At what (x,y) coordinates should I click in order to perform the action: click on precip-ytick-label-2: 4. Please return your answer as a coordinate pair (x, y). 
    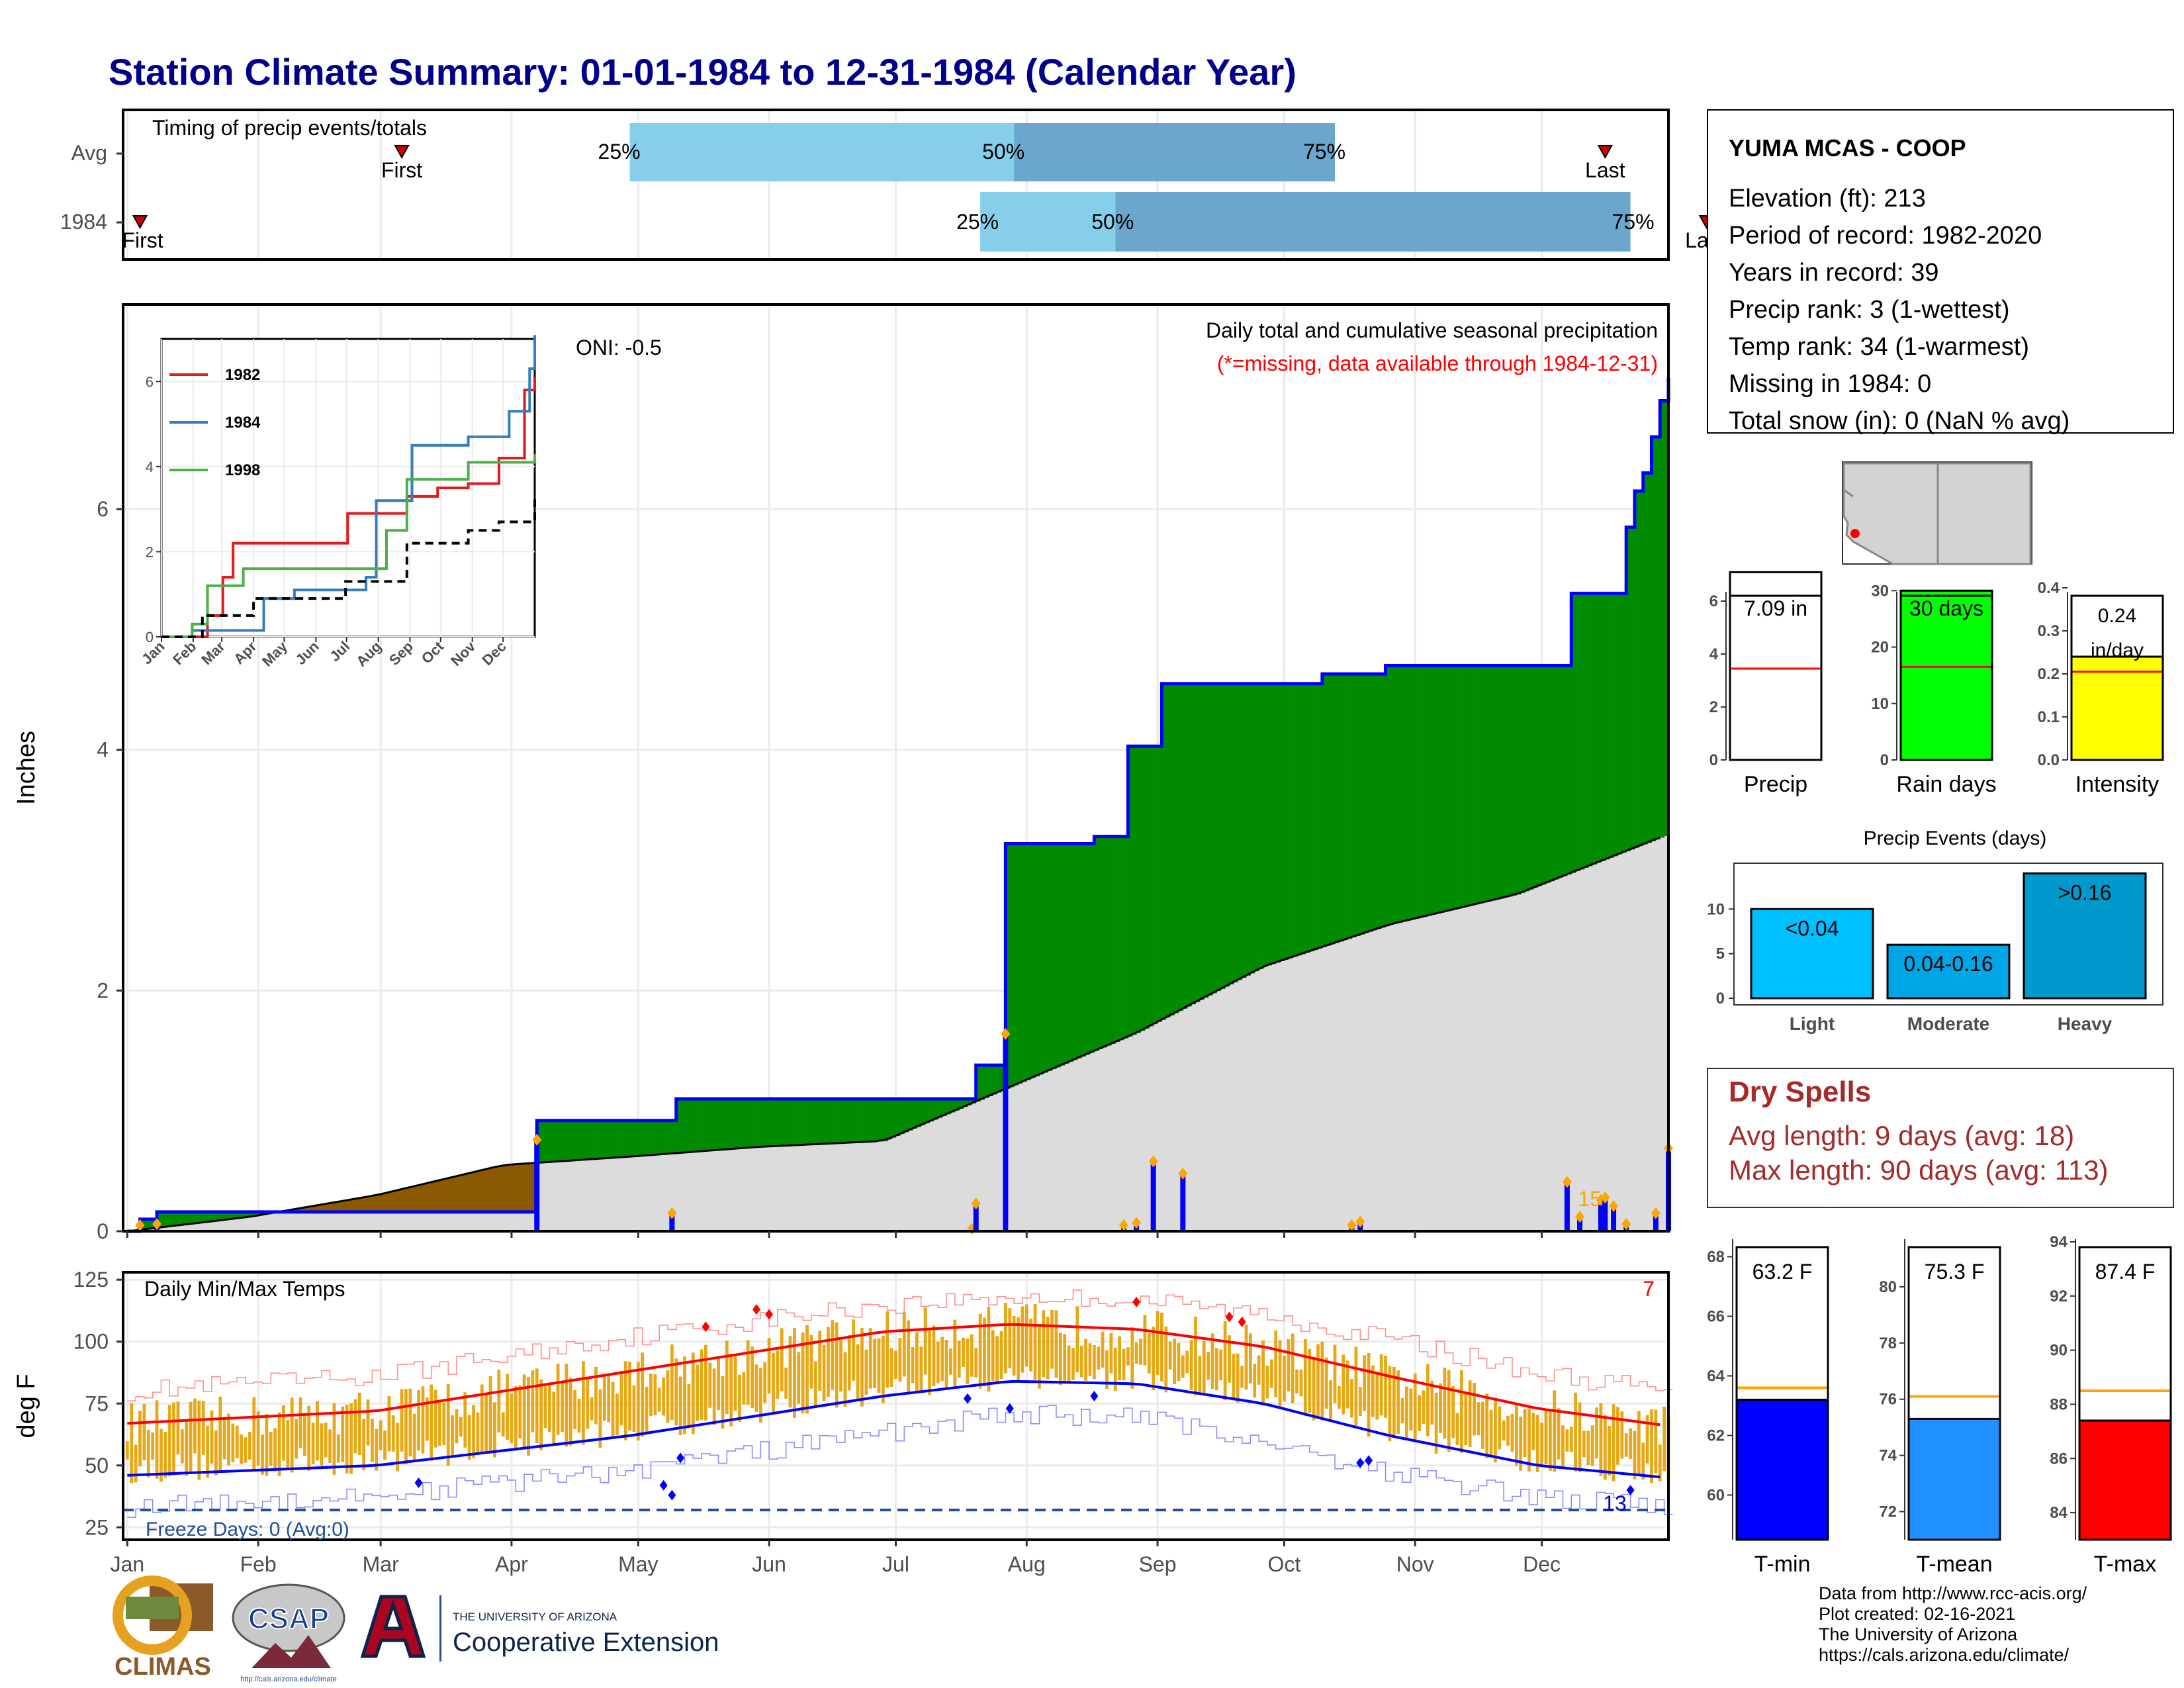
    Looking at the image, I should click on (103, 750).